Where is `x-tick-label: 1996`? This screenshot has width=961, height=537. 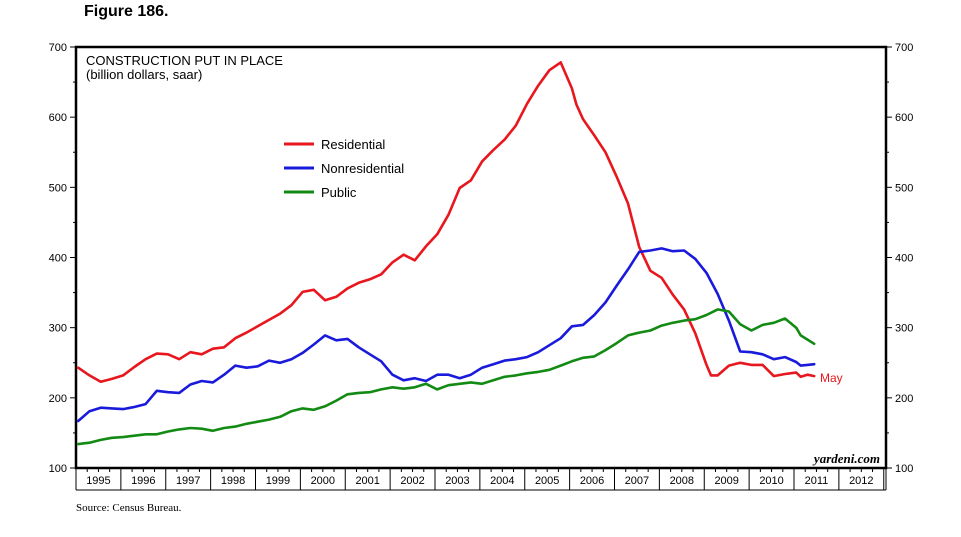
x-tick-label: 1996 is located at coordinates (143, 481).